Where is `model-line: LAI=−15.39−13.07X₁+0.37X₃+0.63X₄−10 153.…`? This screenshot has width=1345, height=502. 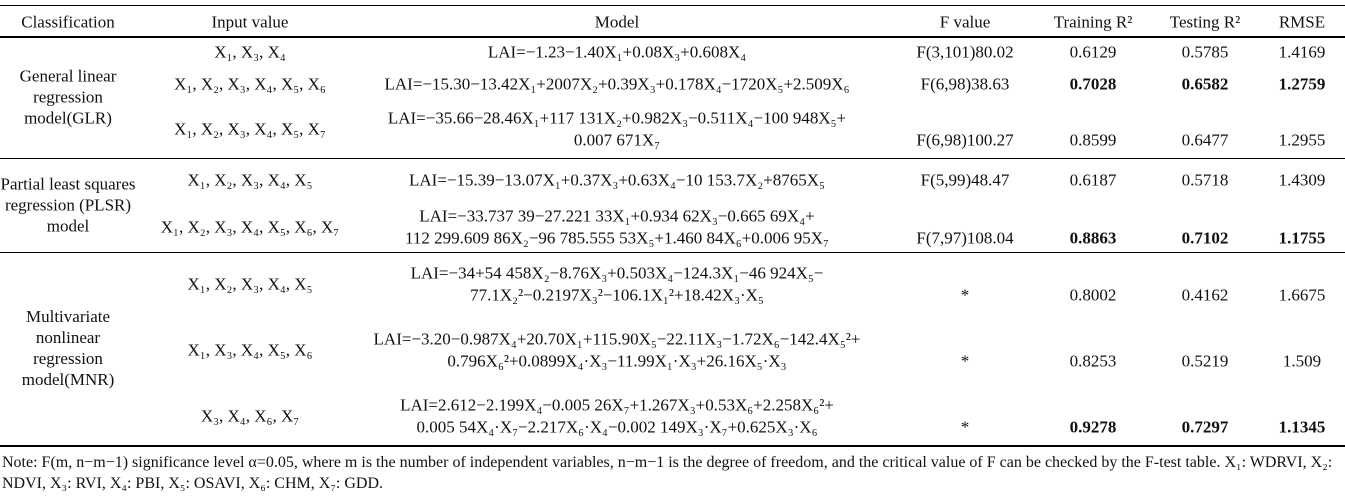
model-line: LAI=−15.39−13.07X₁+0.37X₃+0.63X₄−10 153.… is located at coordinates (617, 180).